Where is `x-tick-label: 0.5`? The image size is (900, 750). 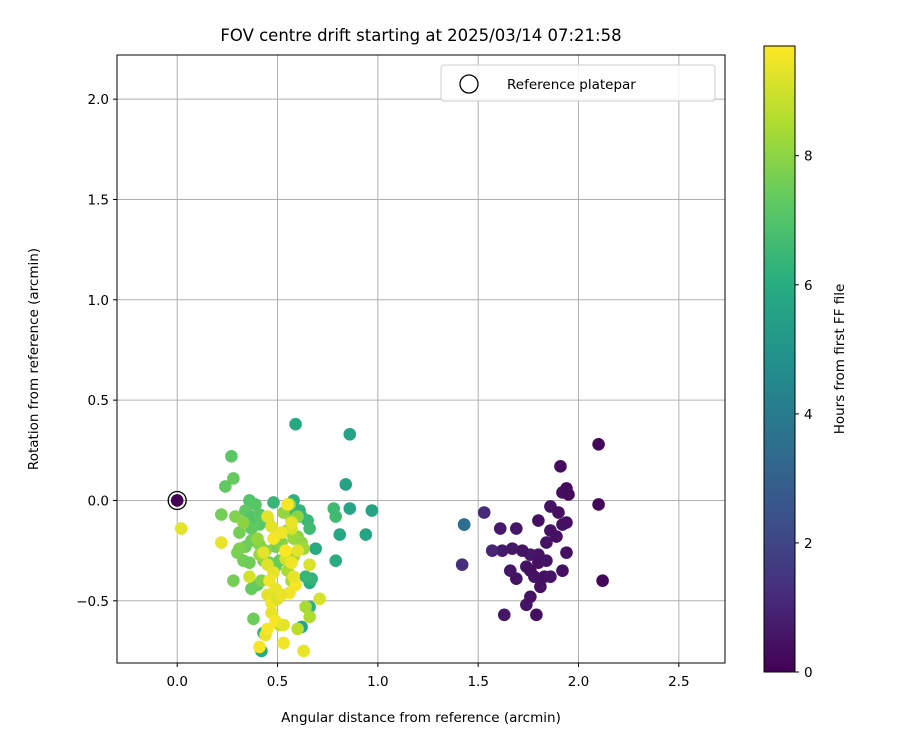
x-tick-label: 0.5 is located at coordinates (277, 682).